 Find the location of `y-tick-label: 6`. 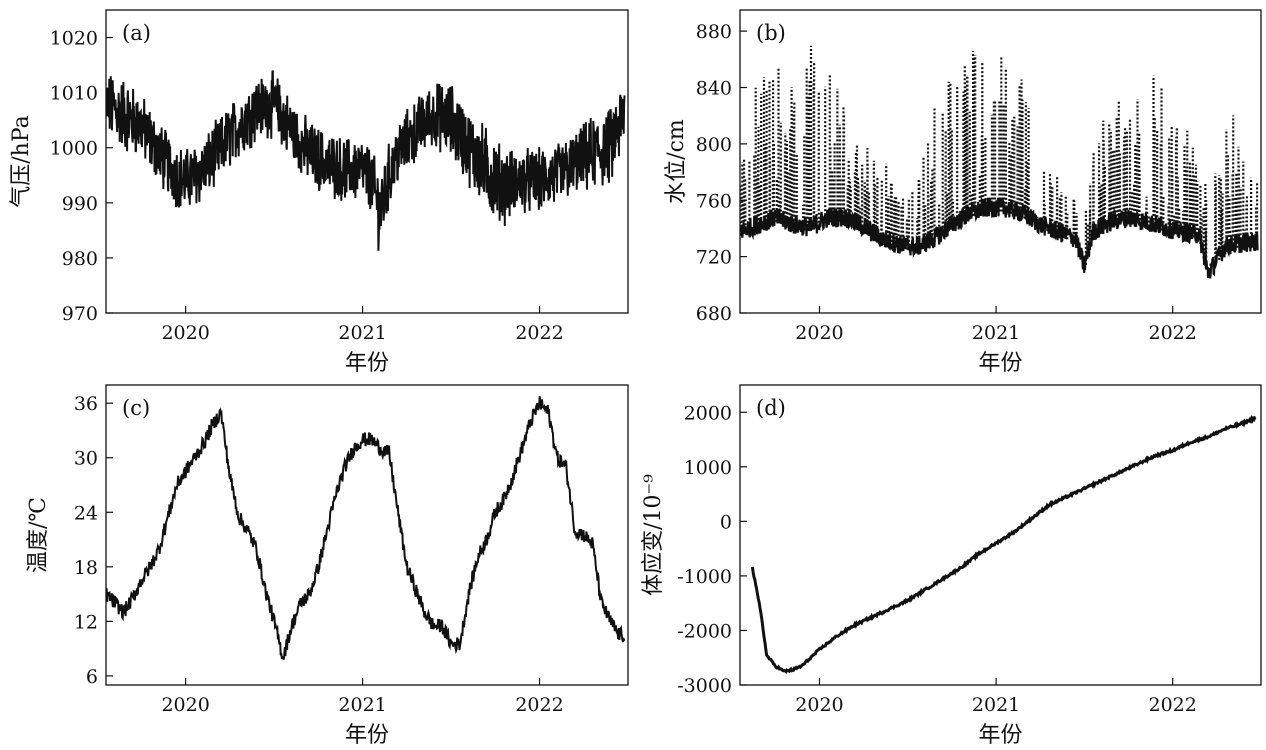

y-tick-label: 6 is located at coordinates (92, 677).